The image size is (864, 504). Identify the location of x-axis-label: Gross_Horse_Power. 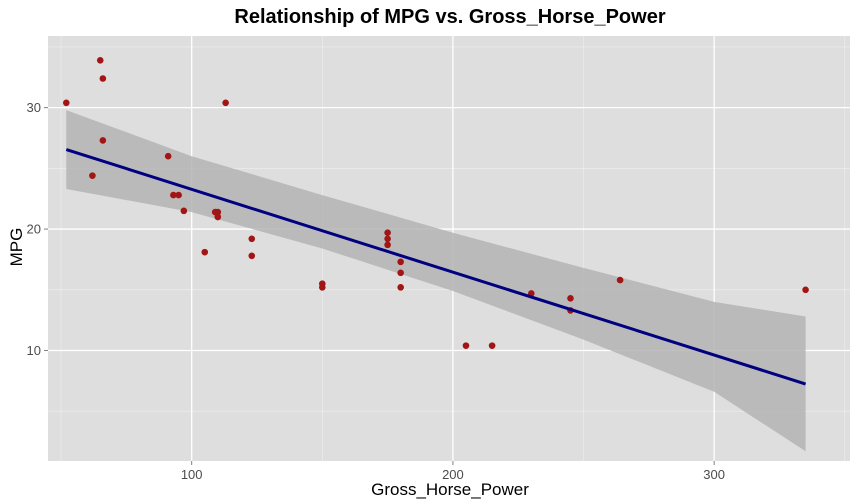
(450, 489).